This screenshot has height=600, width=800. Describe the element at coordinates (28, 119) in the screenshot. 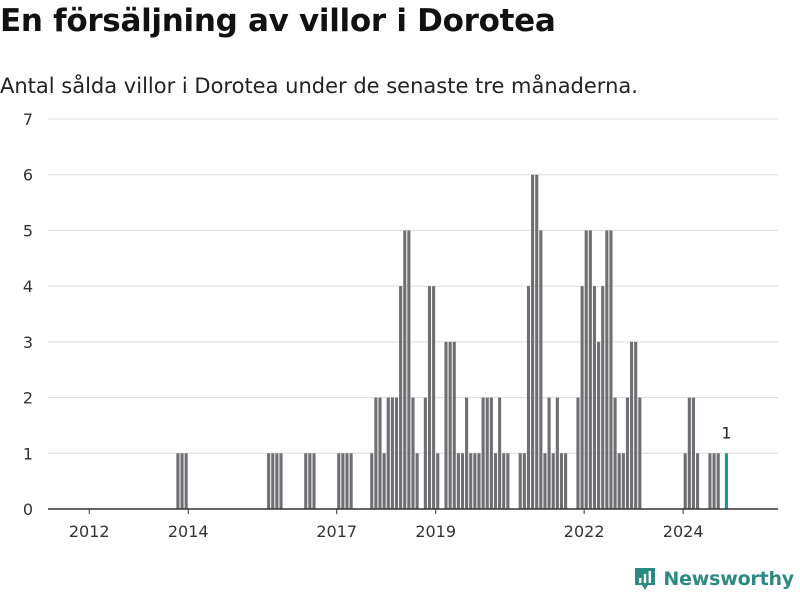

I see `y-tick-label: 7` at that location.